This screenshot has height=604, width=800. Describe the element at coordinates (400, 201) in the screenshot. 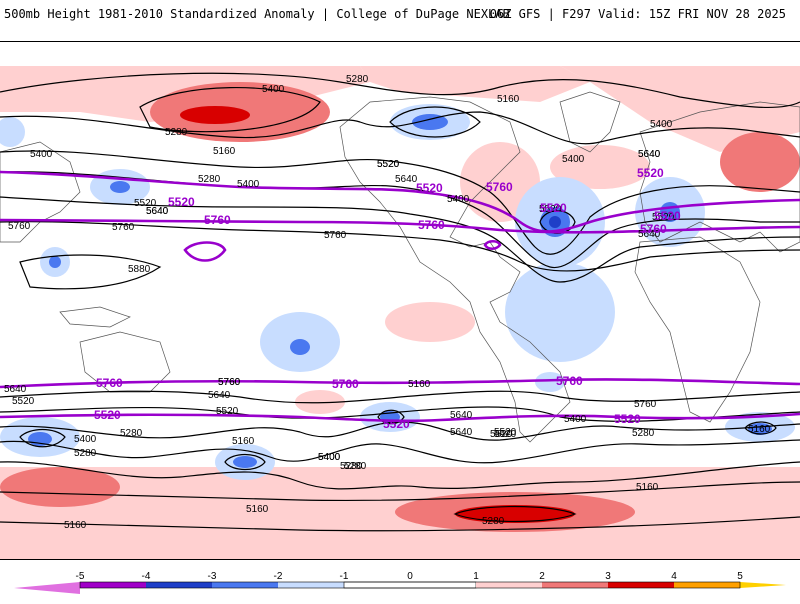

I see `highlight-5520-north` at that location.